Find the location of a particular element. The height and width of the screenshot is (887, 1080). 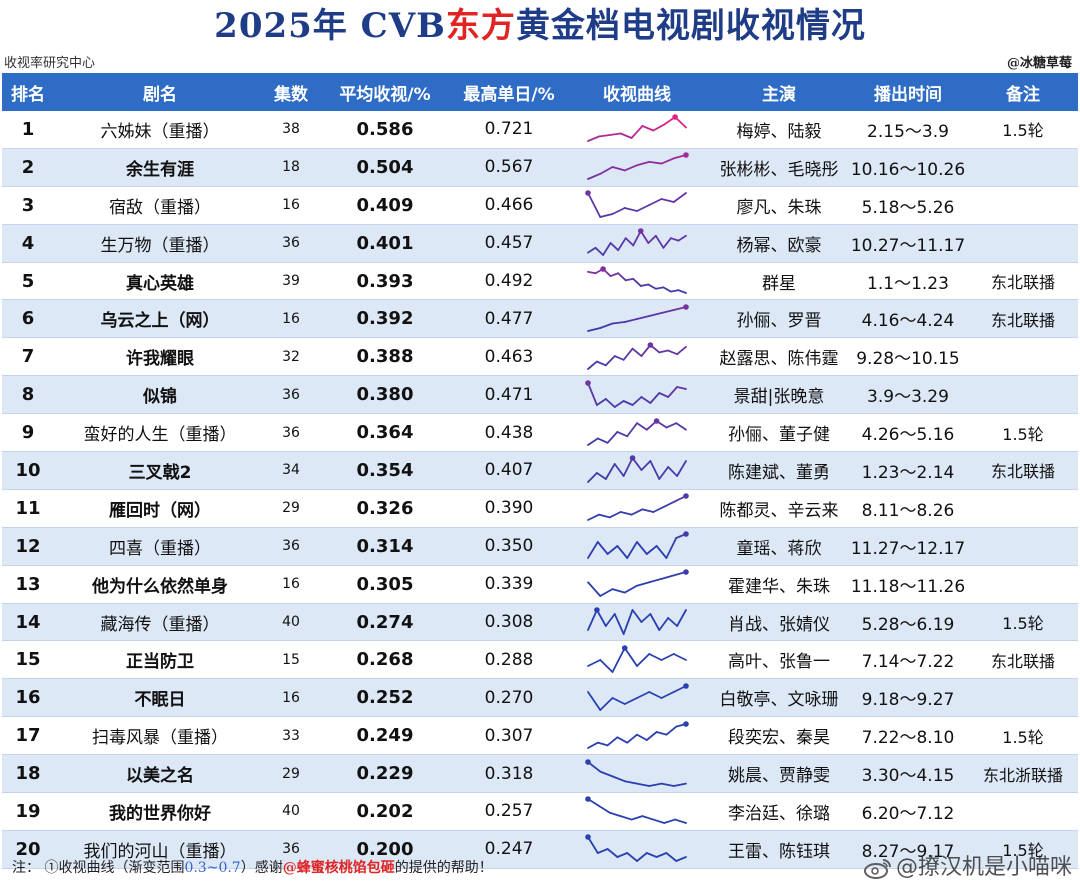

cell-time: 9.28～10.15 is located at coordinates (908, 357).